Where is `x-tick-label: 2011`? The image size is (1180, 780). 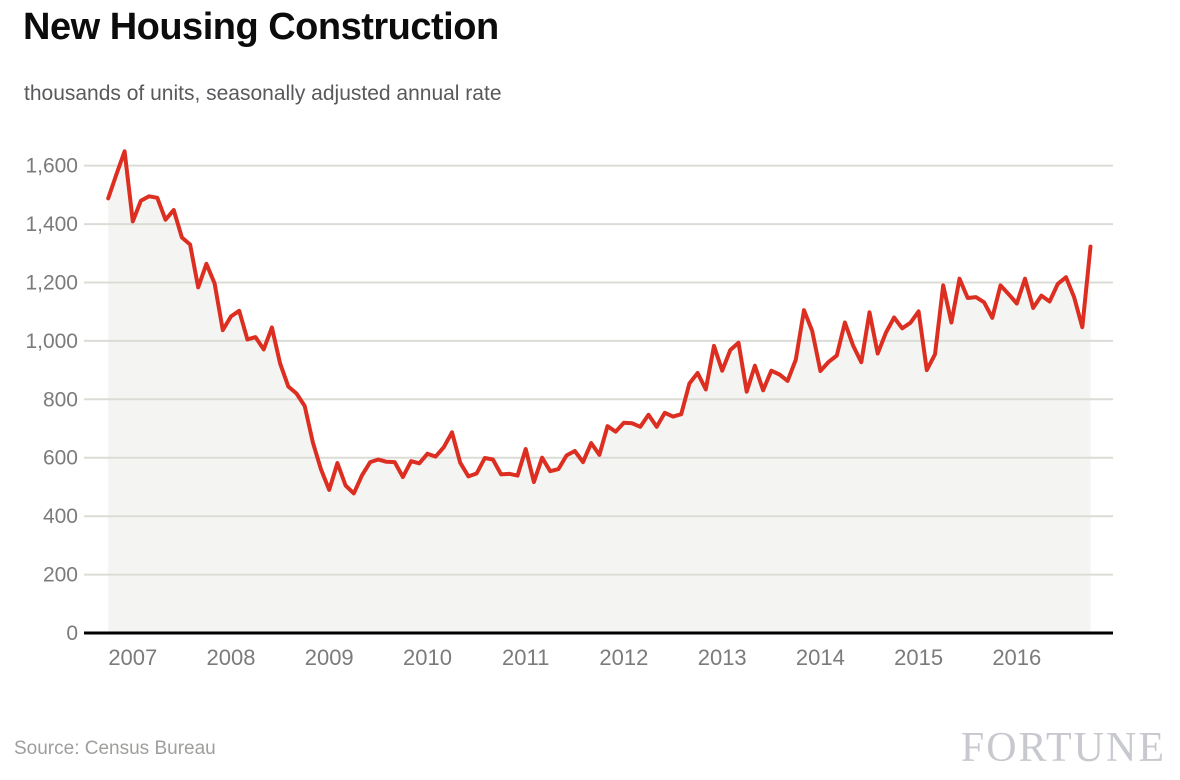
x-tick-label: 2011 is located at coordinates (525, 657).